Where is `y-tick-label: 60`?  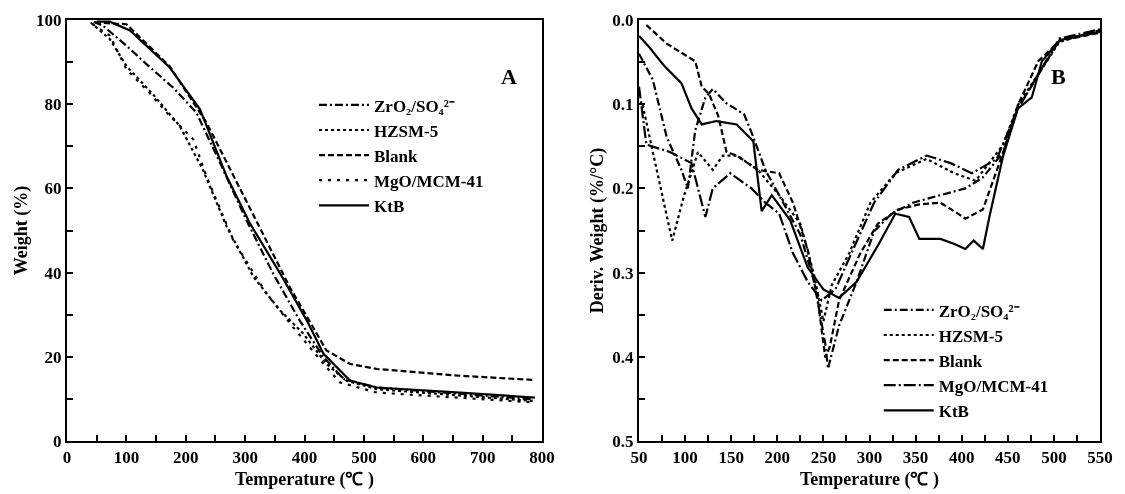
y-tick-label: 60 is located at coordinates (53, 189).